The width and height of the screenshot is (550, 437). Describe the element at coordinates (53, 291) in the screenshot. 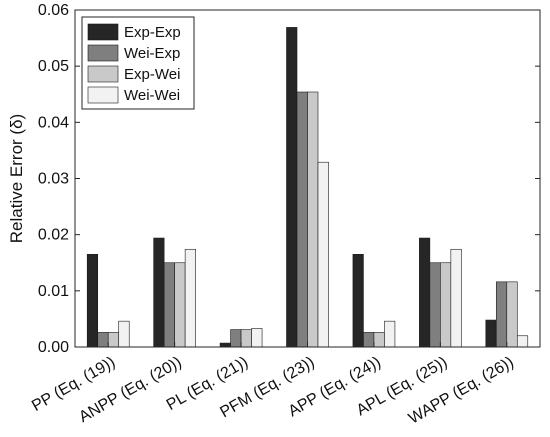

I see `y-tick-label: 0.01` at that location.